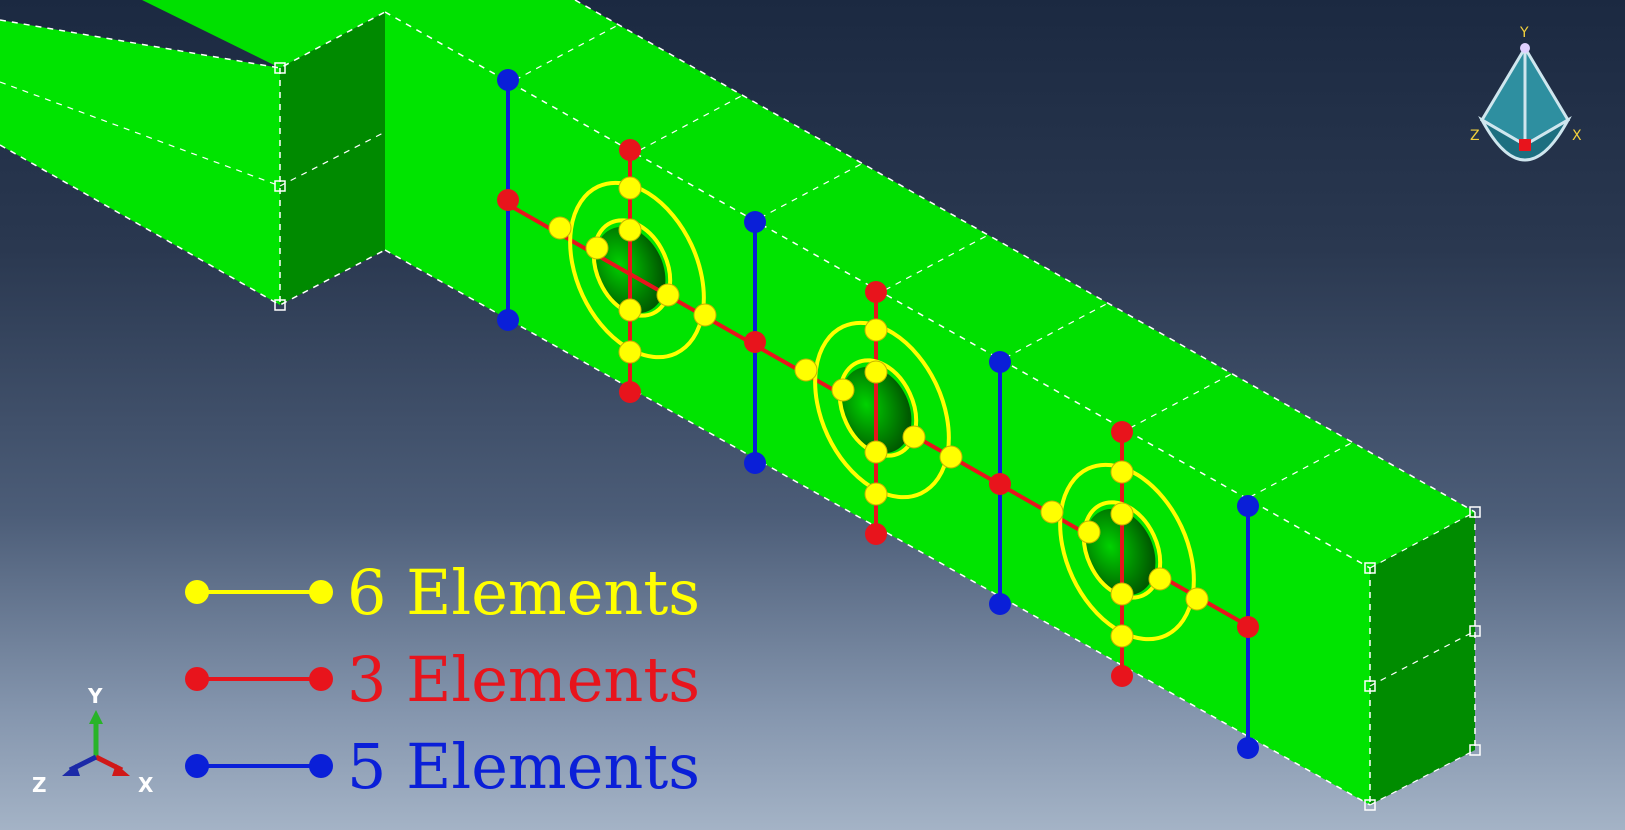 The width and height of the screenshot is (1625, 830). What do you see at coordinates (259, 679) in the screenshot?
I see `legend-line-three` at bounding box center [259, 679].